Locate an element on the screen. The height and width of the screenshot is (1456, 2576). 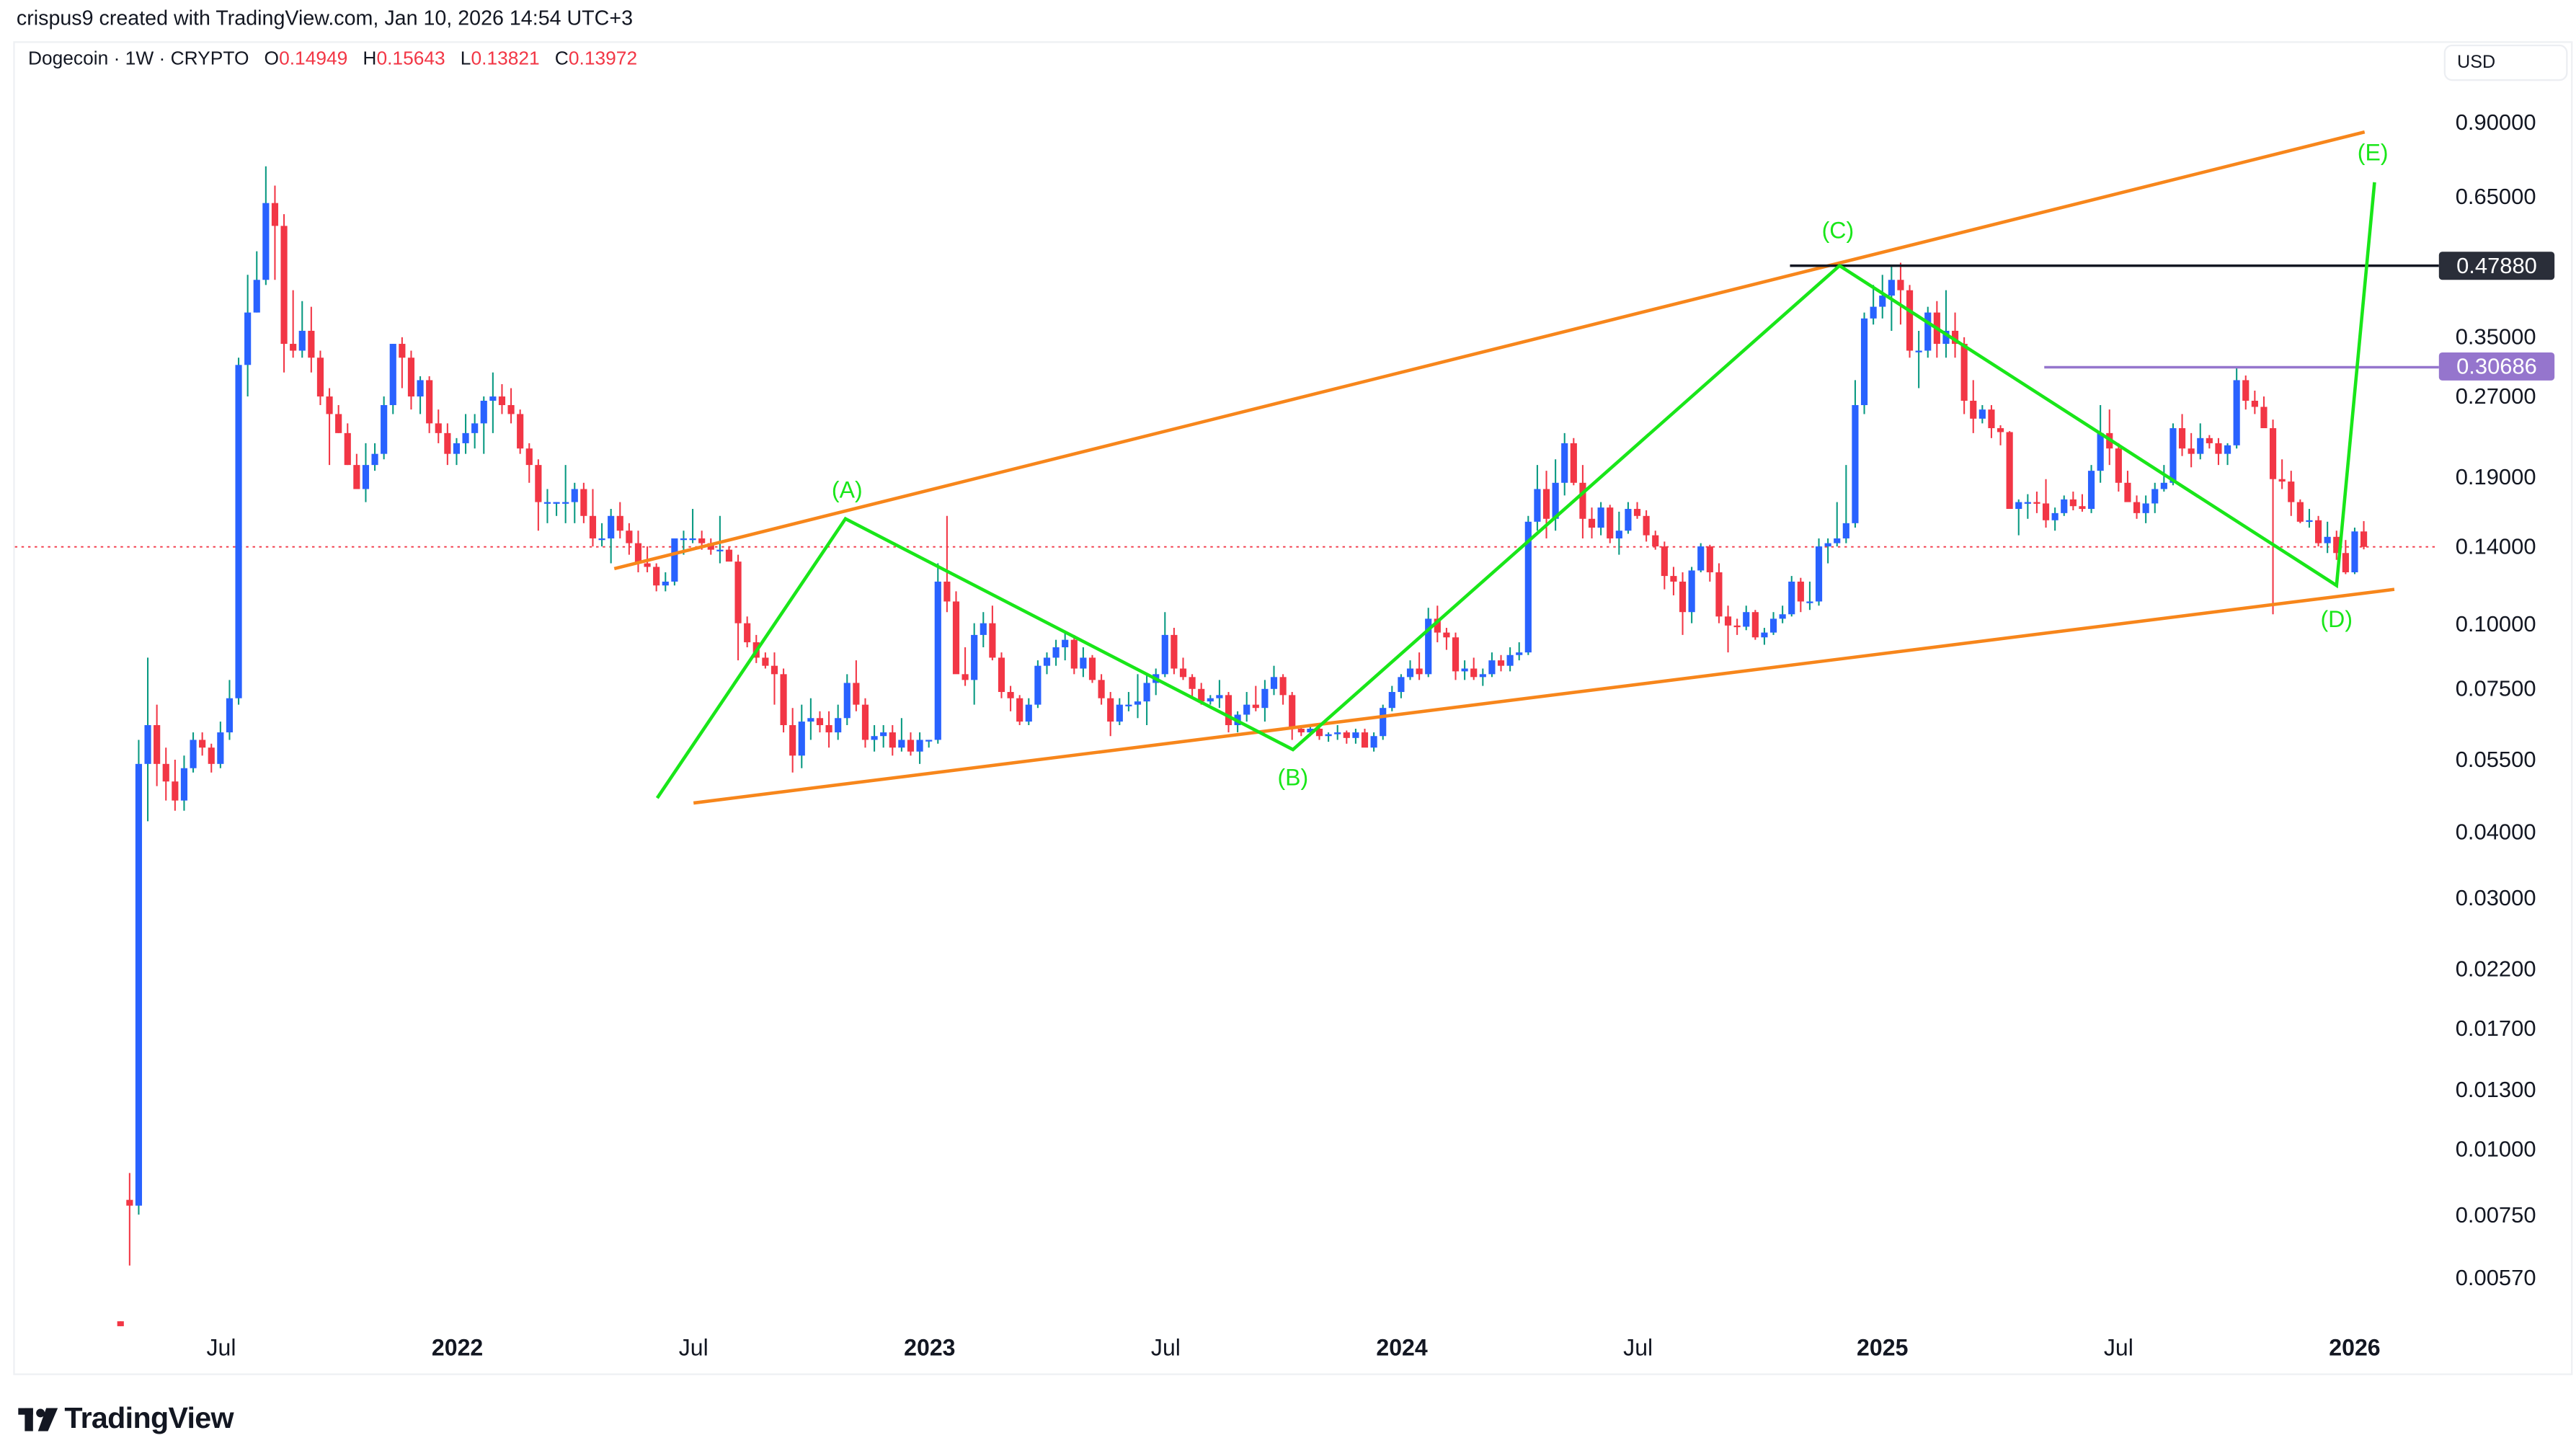
close-value: 0.13972 is located at coordinates (603, 59).